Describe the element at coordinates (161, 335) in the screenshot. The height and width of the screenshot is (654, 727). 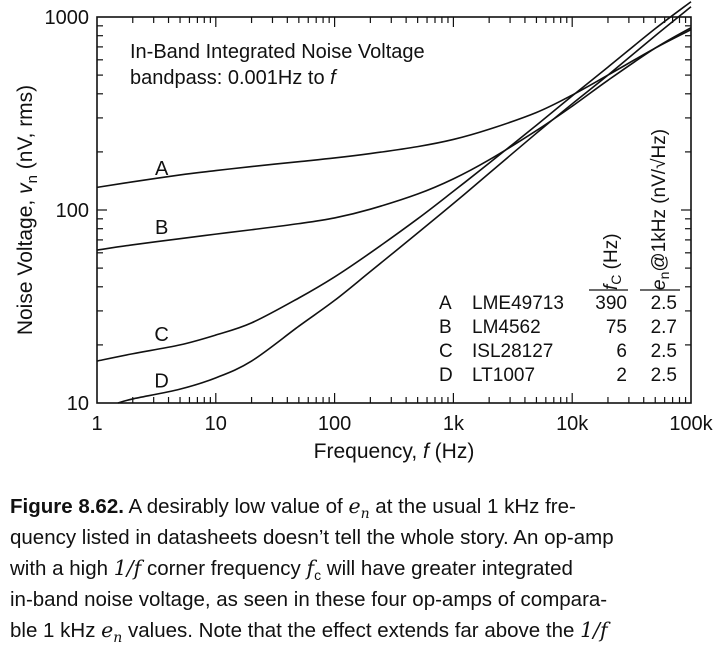
I see `series-label-c: C` at that location.